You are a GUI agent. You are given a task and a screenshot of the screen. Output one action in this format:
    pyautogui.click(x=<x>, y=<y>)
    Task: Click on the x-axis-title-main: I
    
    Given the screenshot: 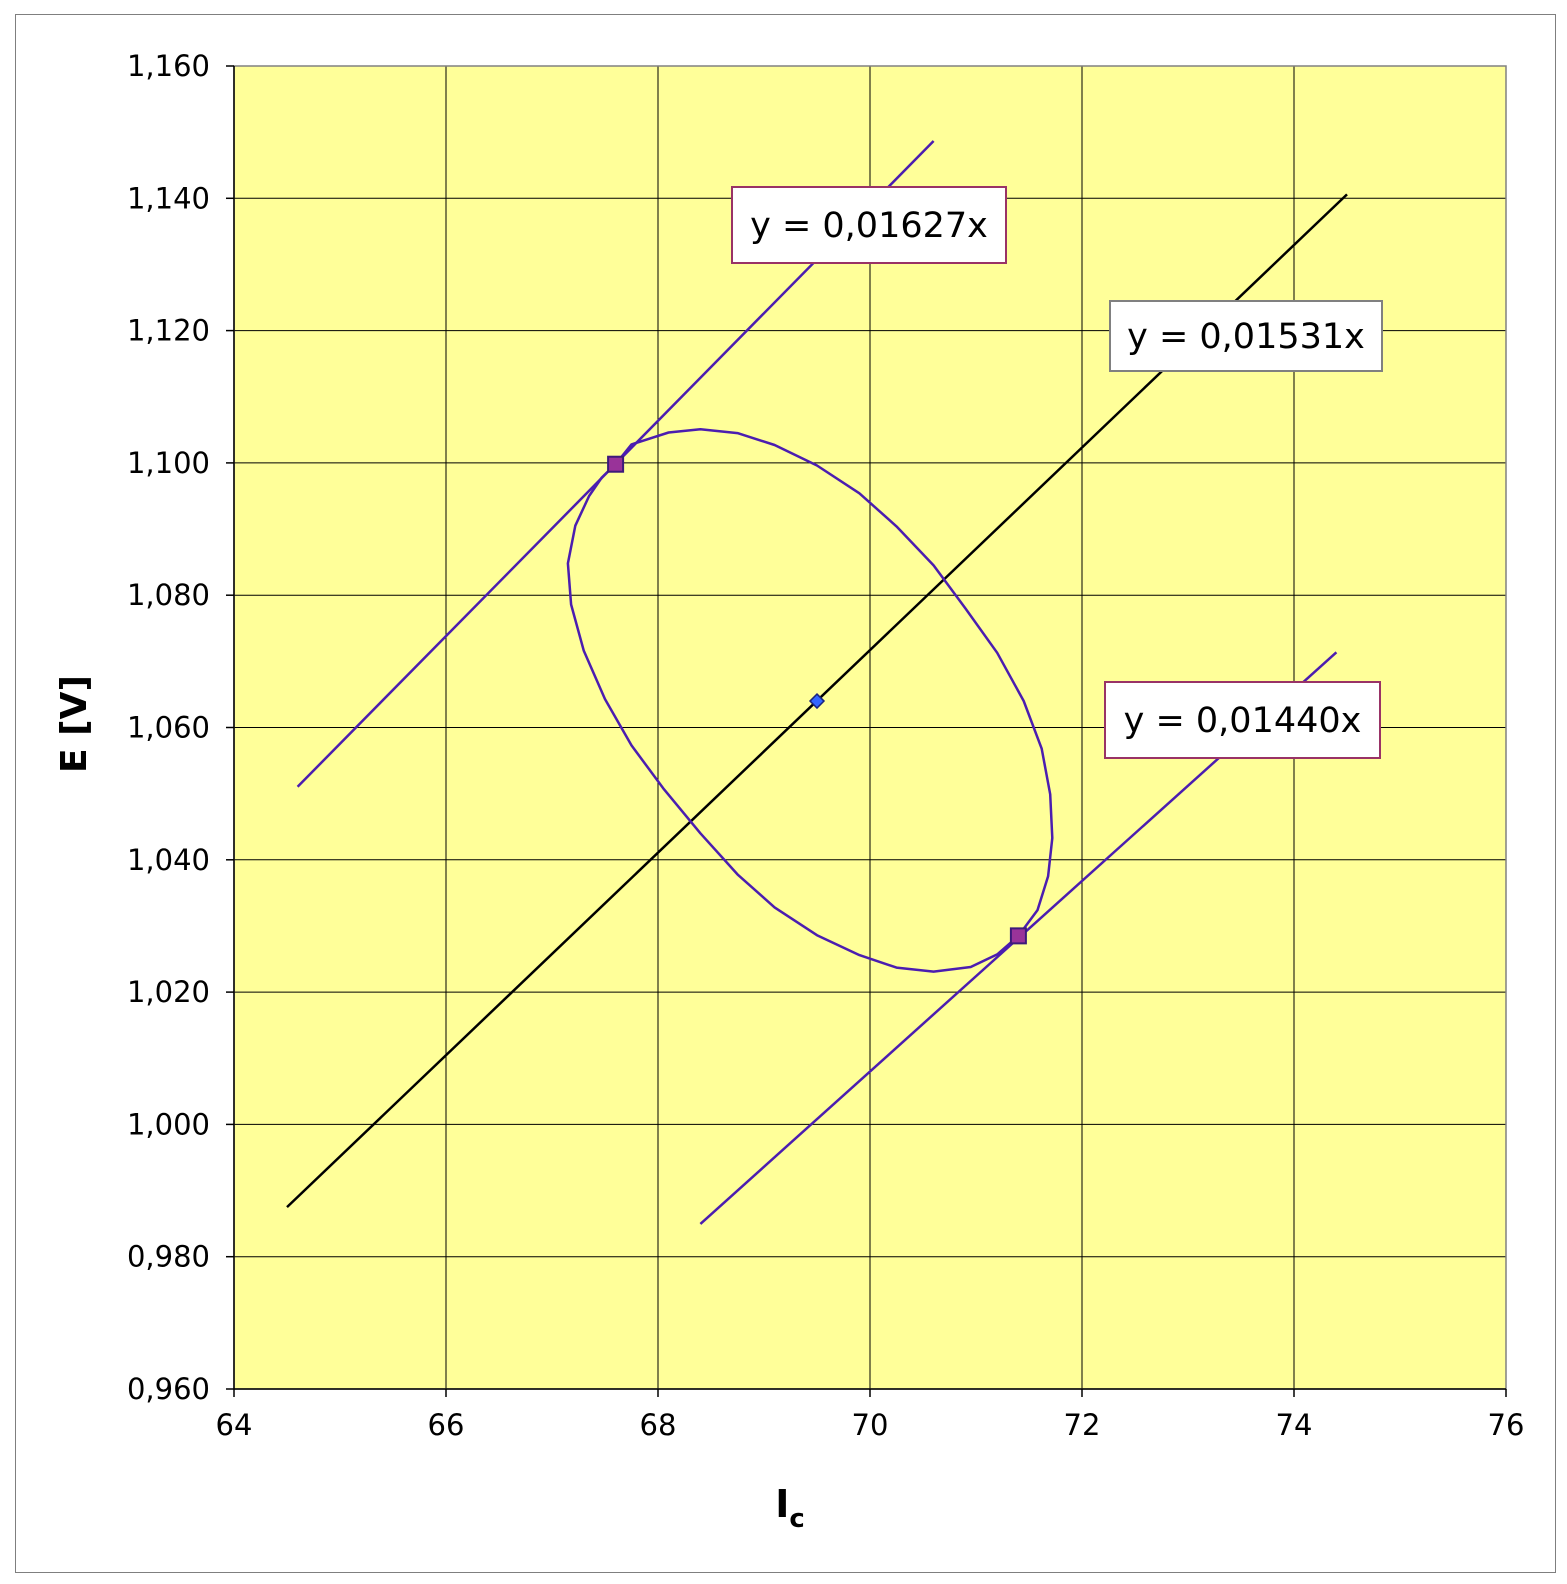 What is the action you would take?
    pyautogui.click(x=782, y=1504)
    